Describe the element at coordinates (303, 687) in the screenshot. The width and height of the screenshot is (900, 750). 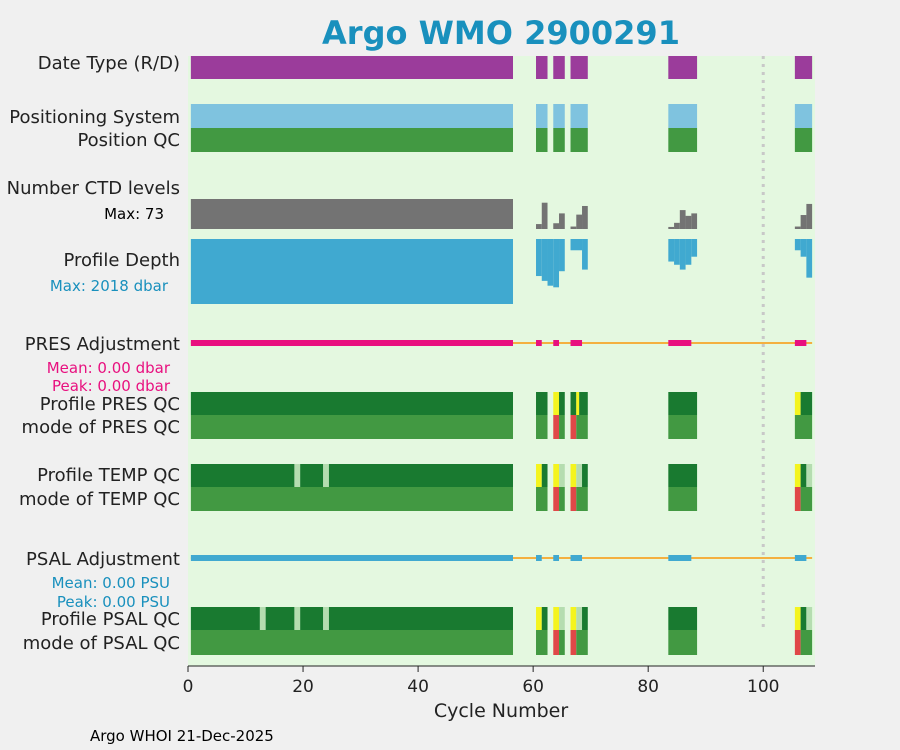
I see `x-tick-label: 20` at that location.